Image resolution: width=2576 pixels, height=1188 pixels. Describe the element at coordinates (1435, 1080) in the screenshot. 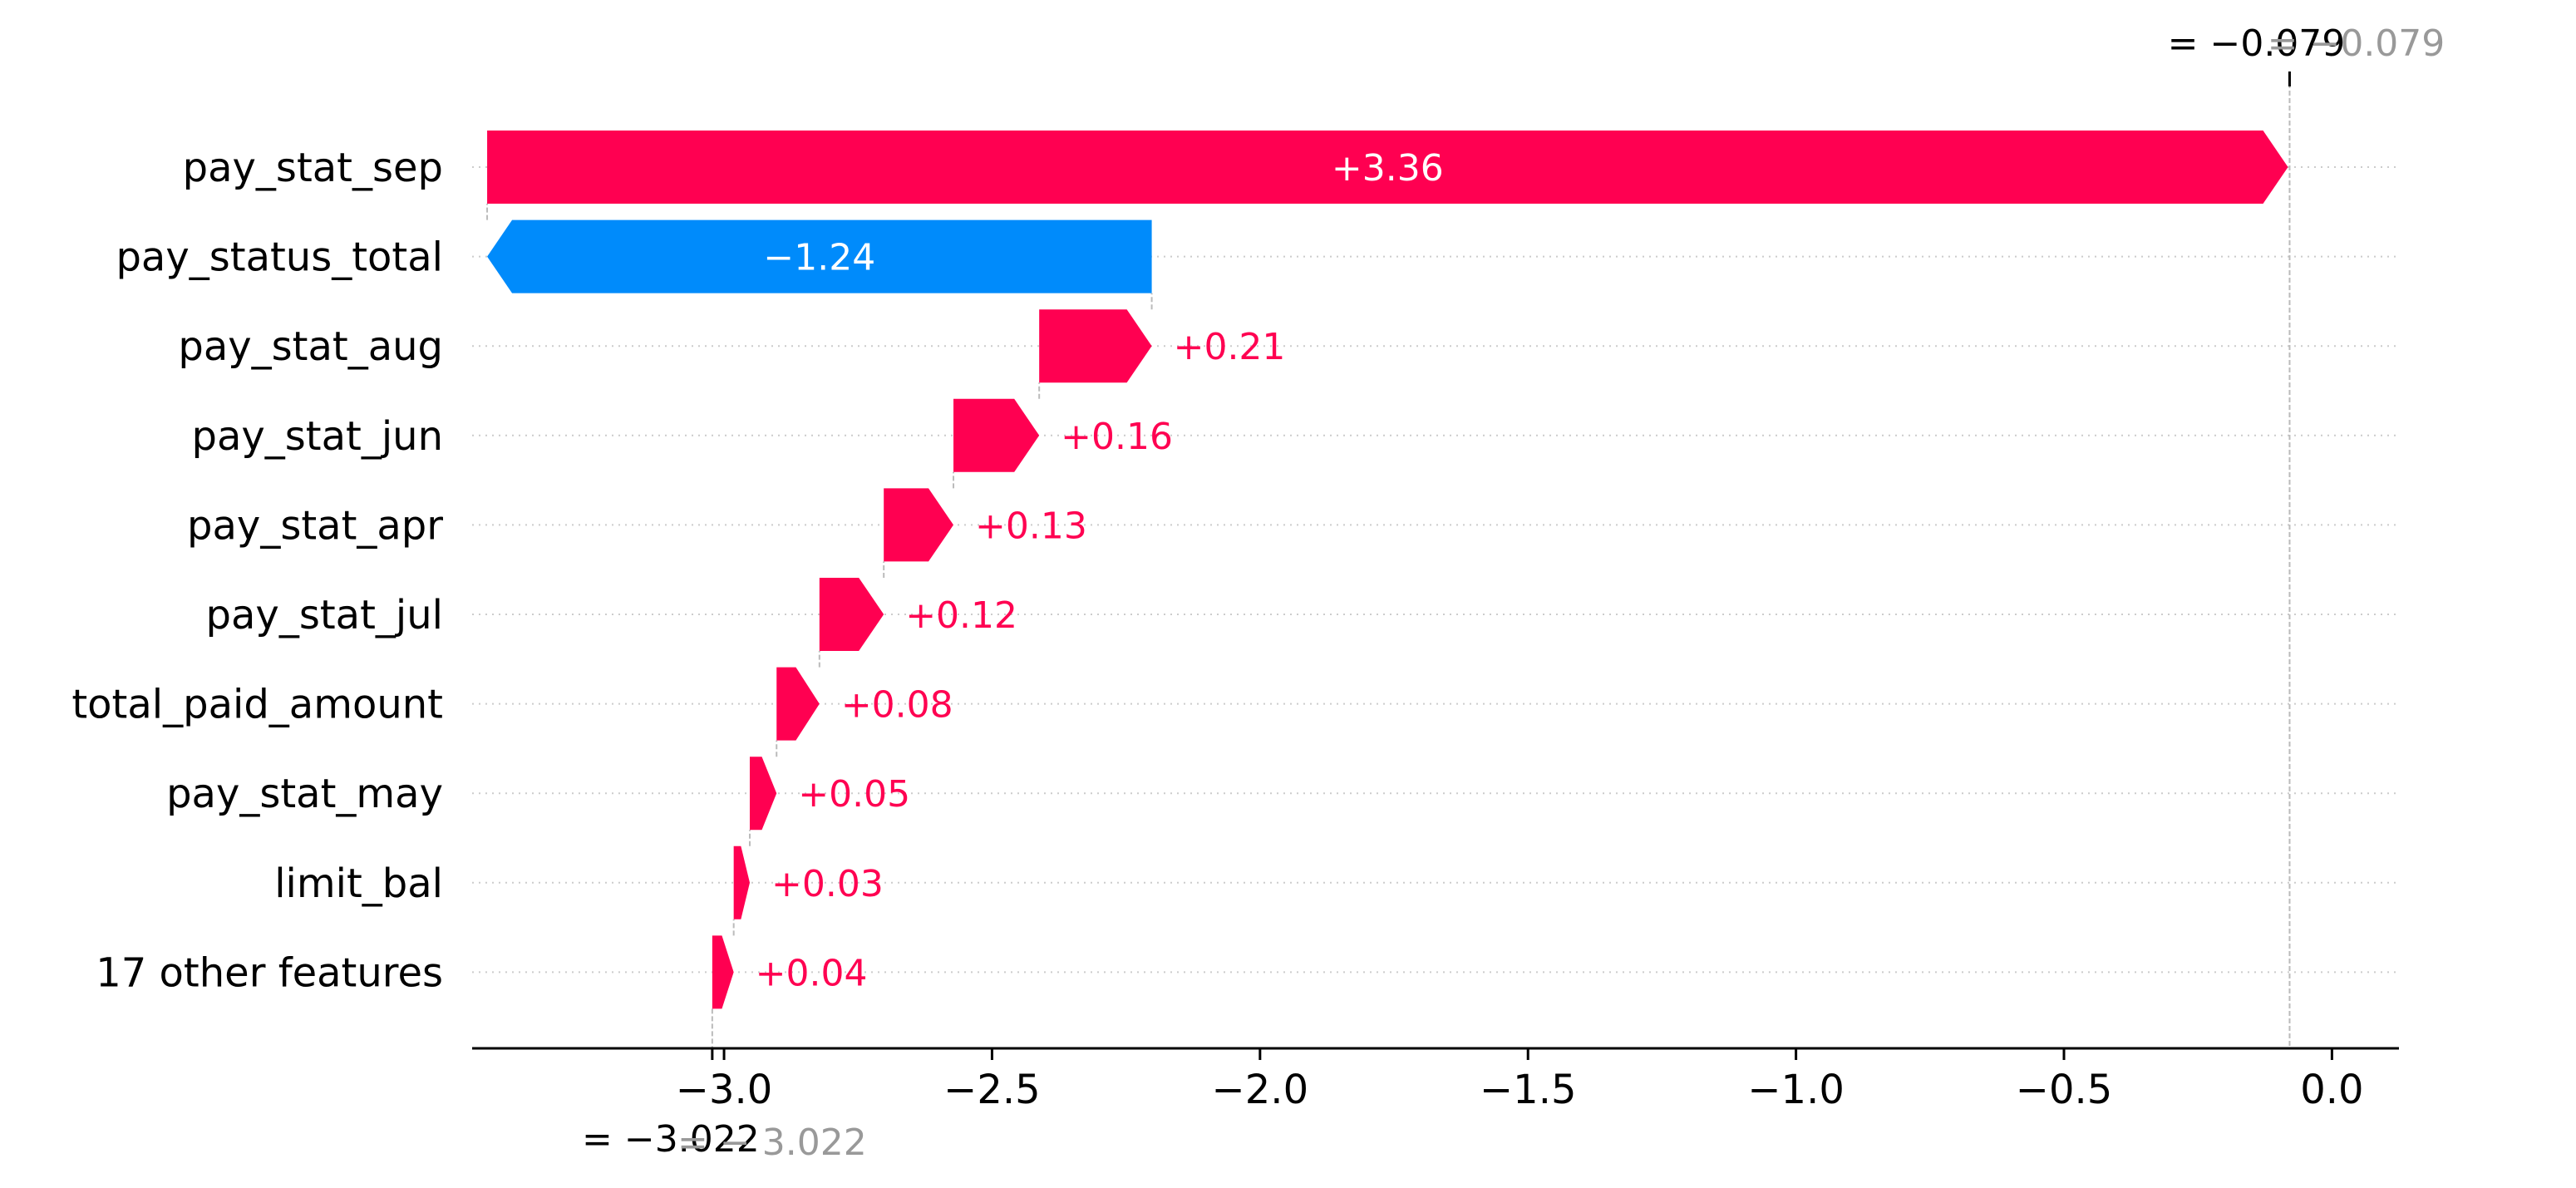

I see `x-axis: −3.0 −2.5 −2.0 −1.5 −1.0 −0.5 0.0` at that location.